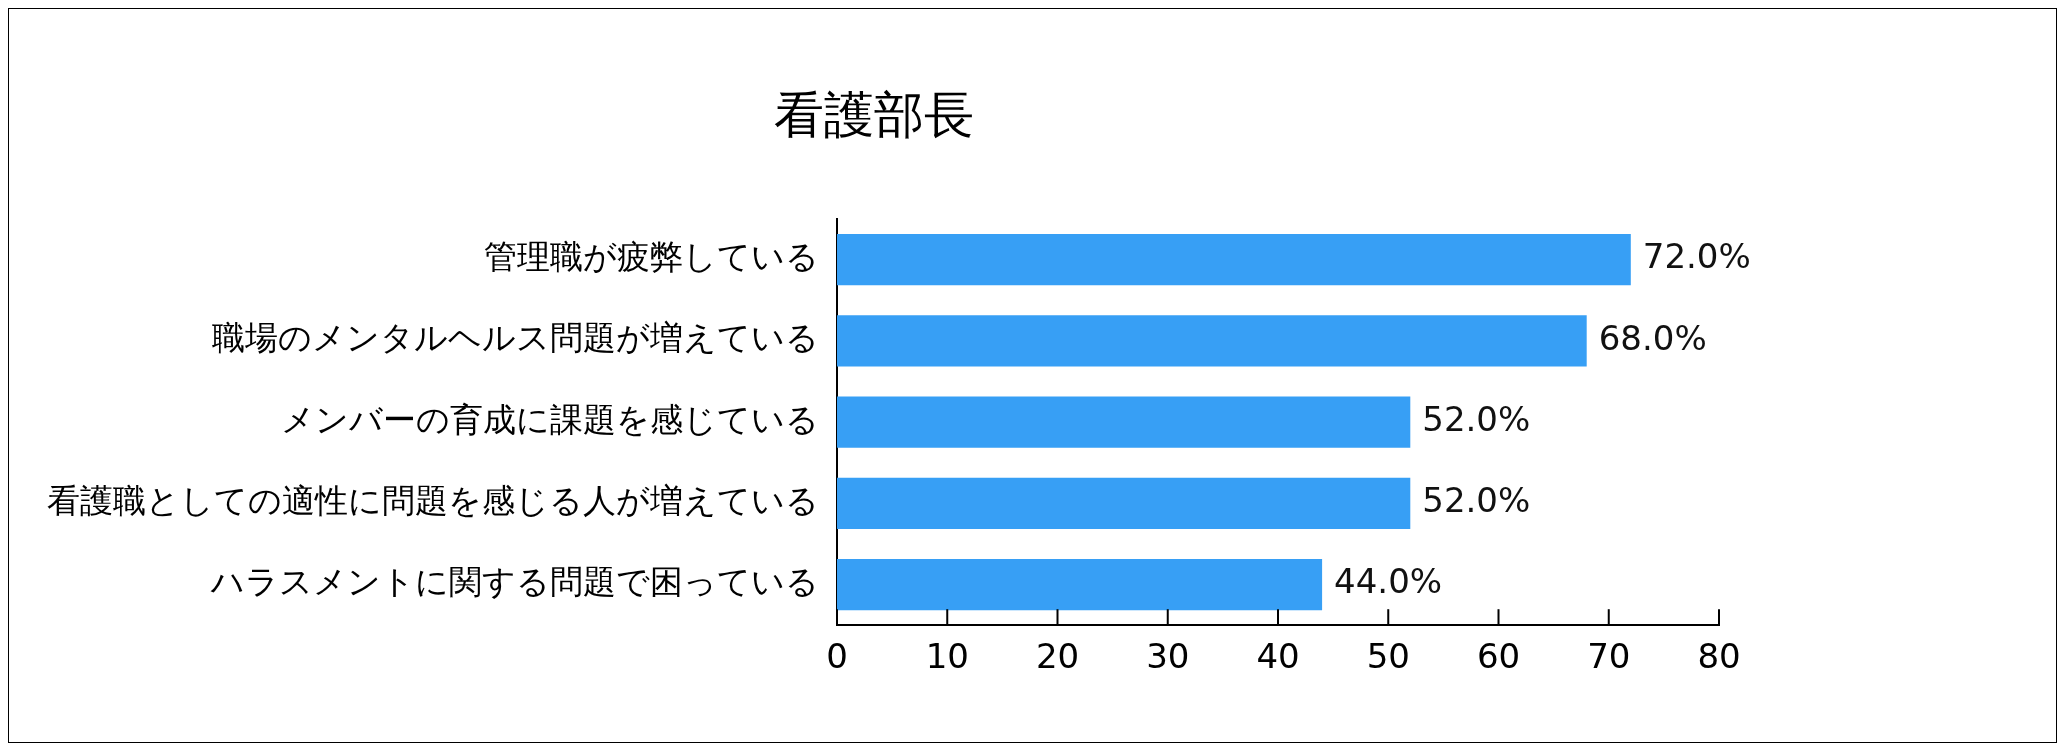 The width and height of the screenshot is (2067, 753). Describe the element at coordinates (550, 419) in the screenshot. I see `y-tick-label: メンバーの育成に課題を感じている` at that location.